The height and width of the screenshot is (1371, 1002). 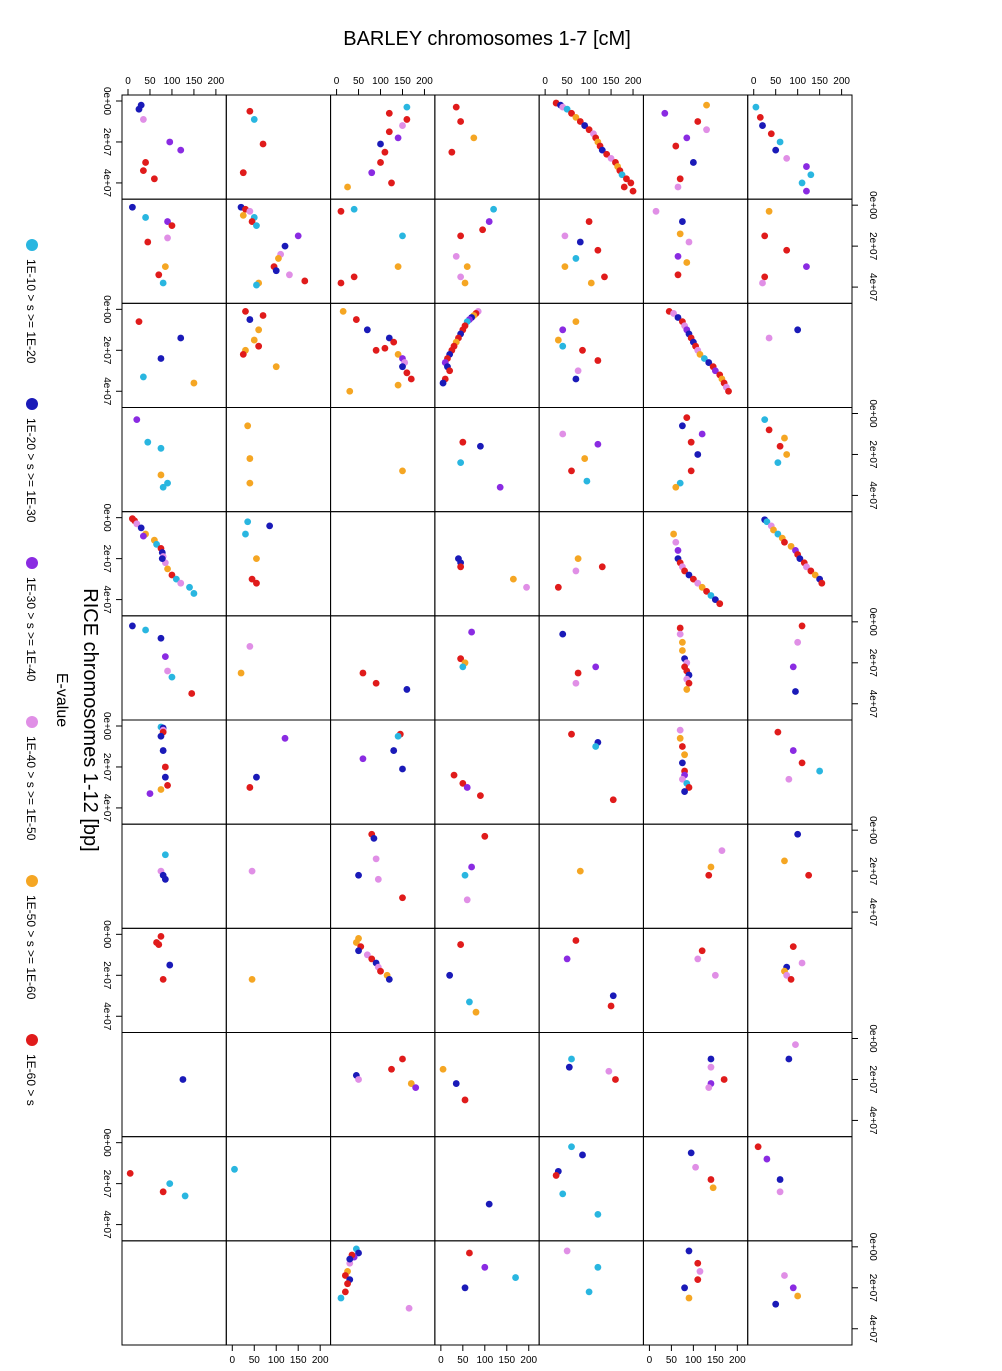 I want to click on panel-r4-c8, so click(x=487, y=876).